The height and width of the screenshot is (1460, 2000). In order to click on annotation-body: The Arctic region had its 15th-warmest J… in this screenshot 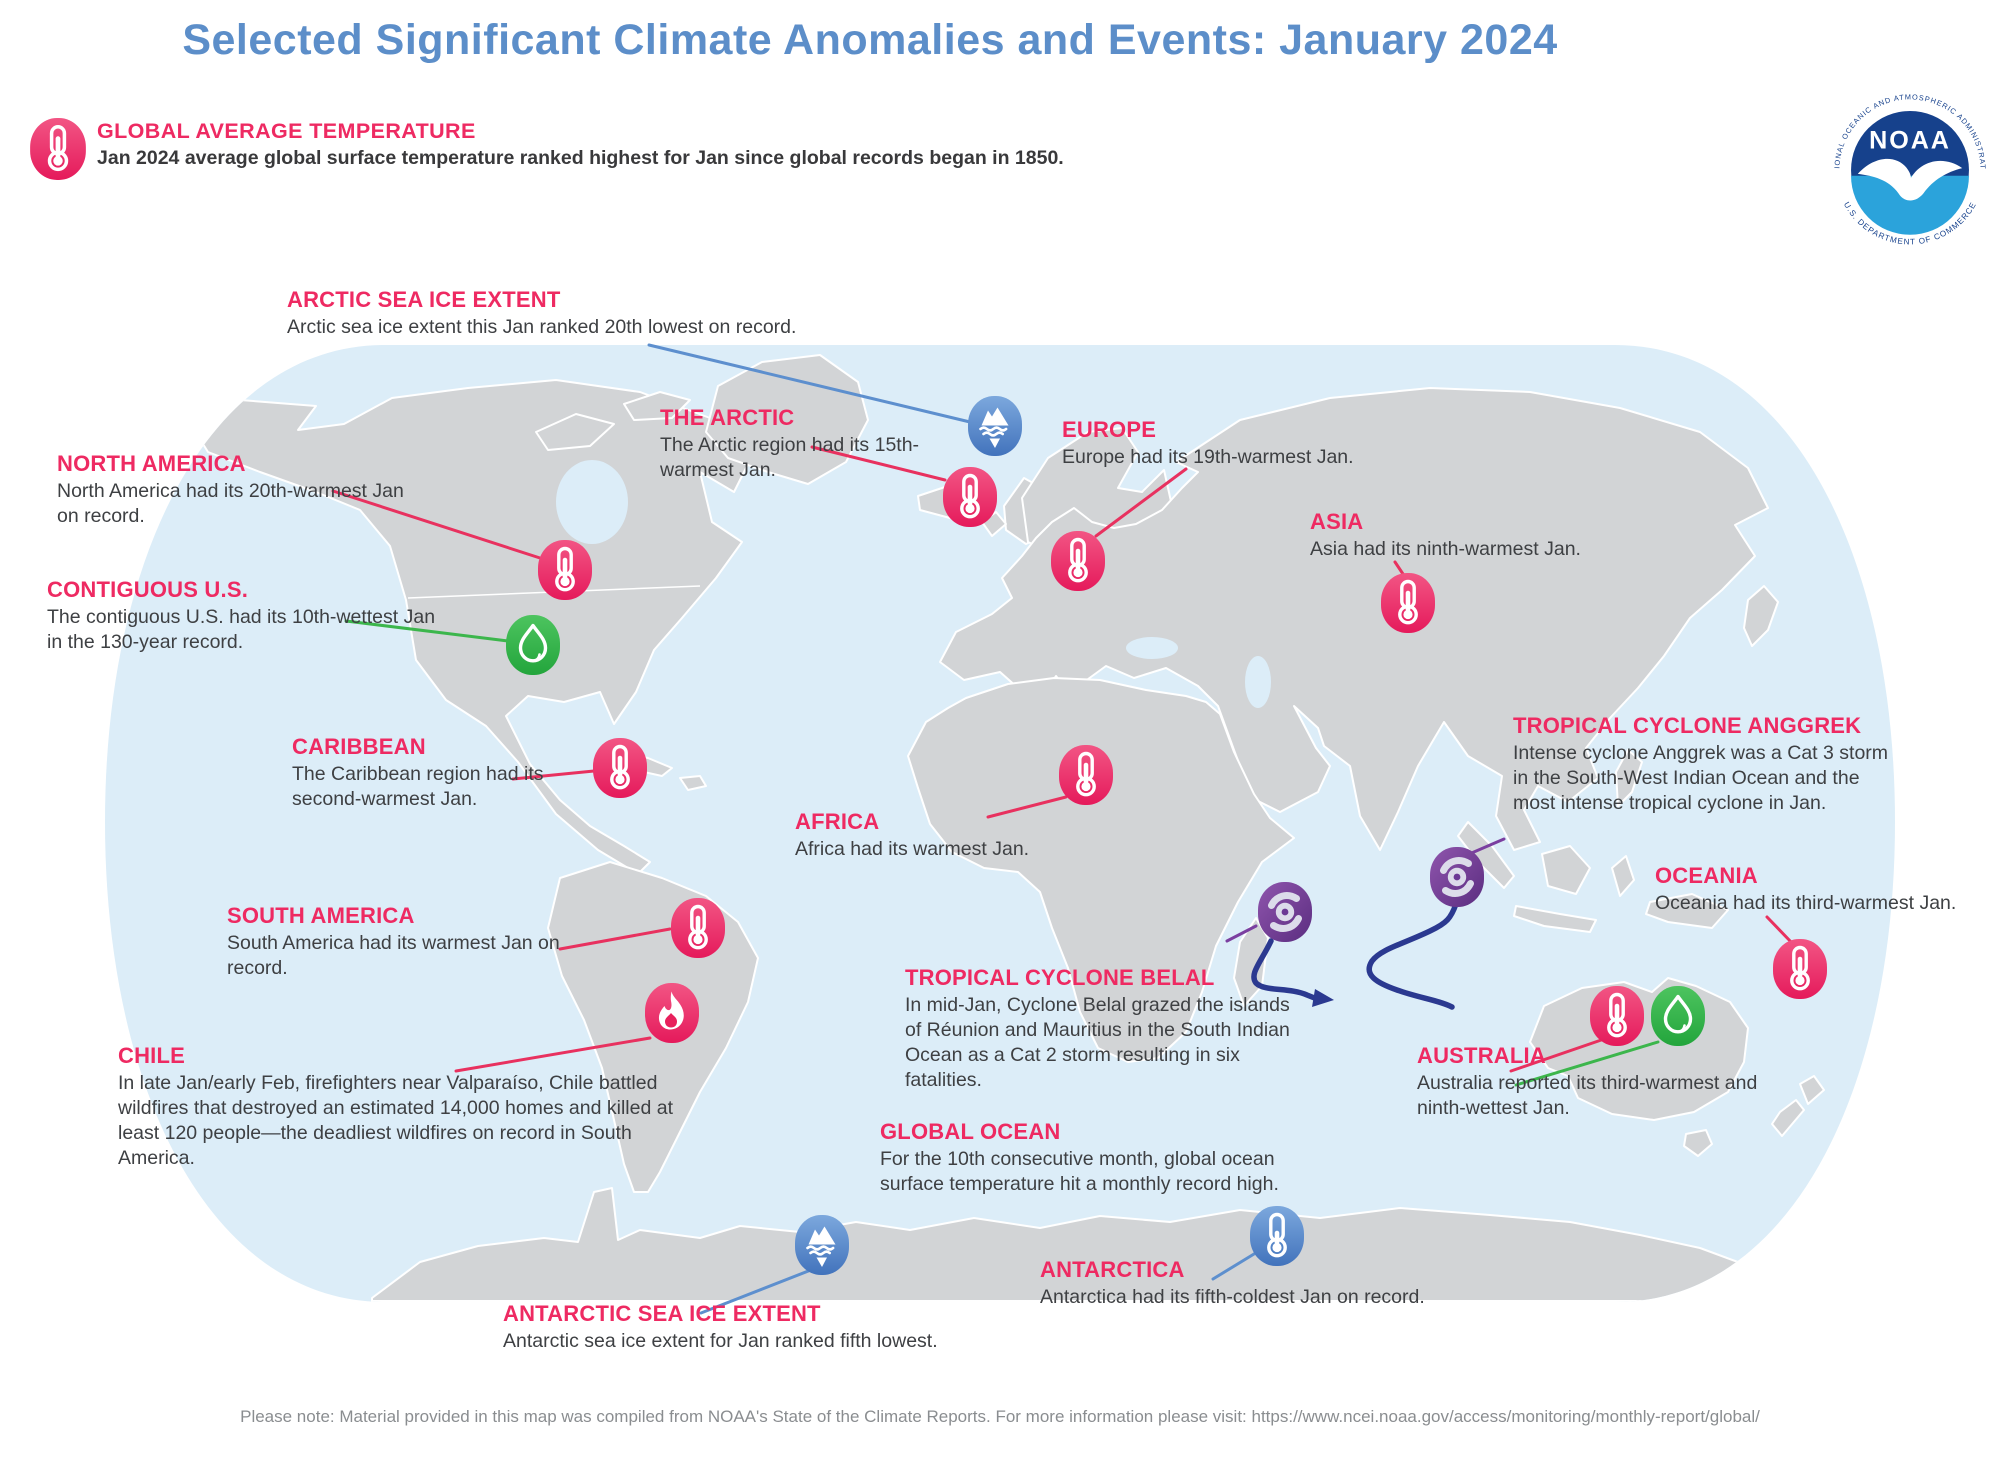, I will do `click(790, 457)`.